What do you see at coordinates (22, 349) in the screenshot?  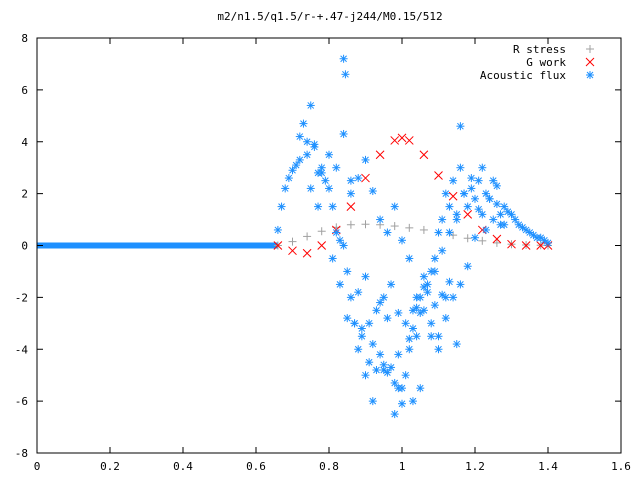 I see `y-tick-label: -4` at bounding box center [22, 349].